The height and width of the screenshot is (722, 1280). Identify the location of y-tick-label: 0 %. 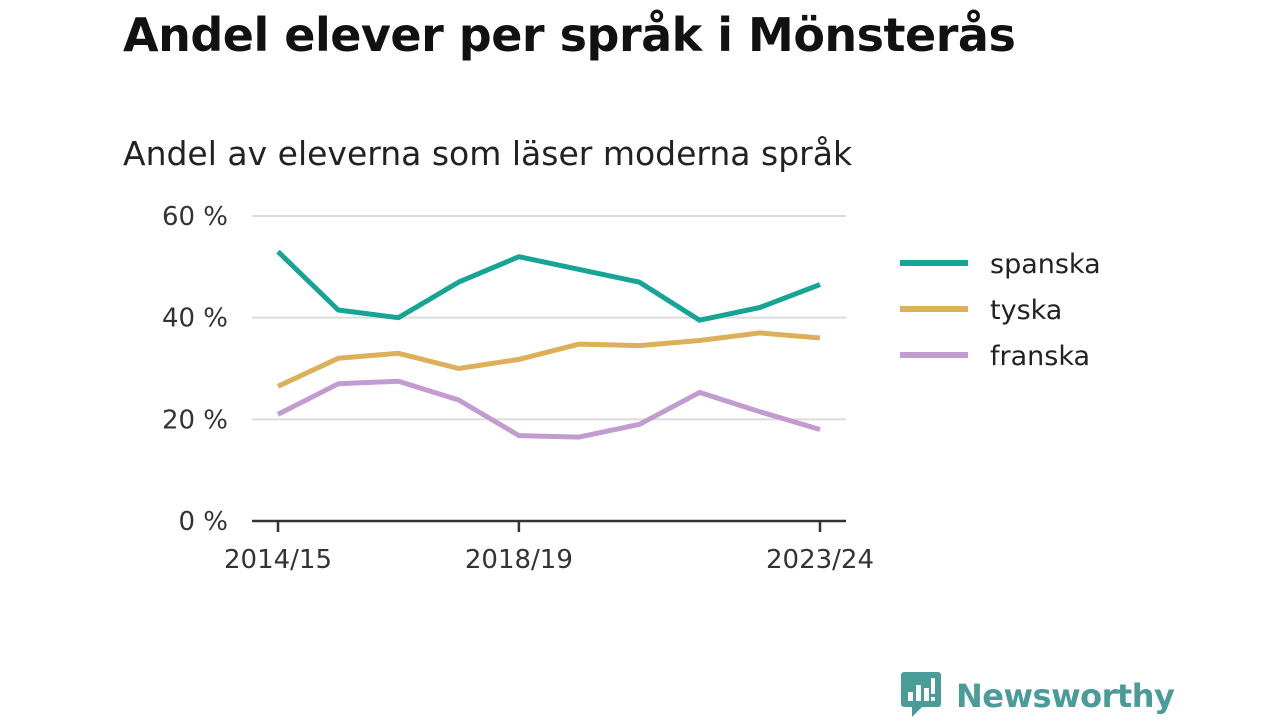
(203, 522).